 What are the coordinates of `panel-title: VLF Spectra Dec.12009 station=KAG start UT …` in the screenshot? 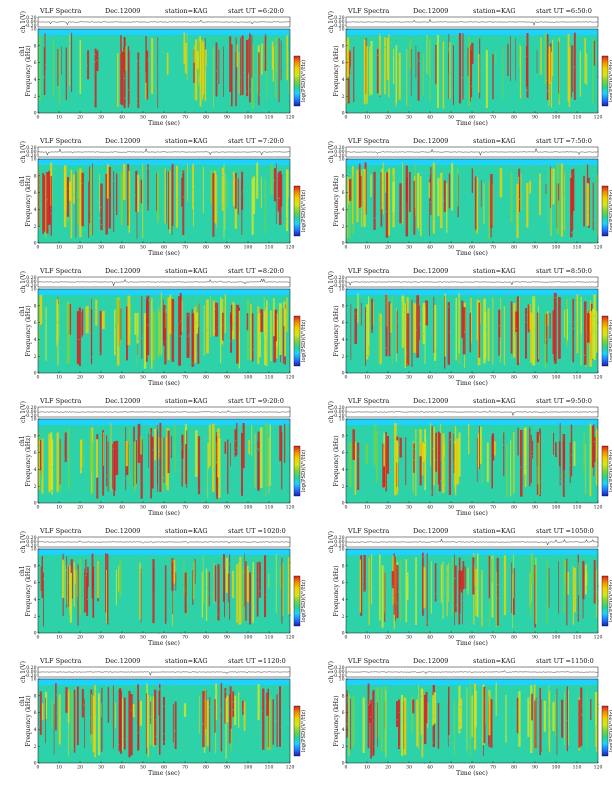 It's located at (173, 271).